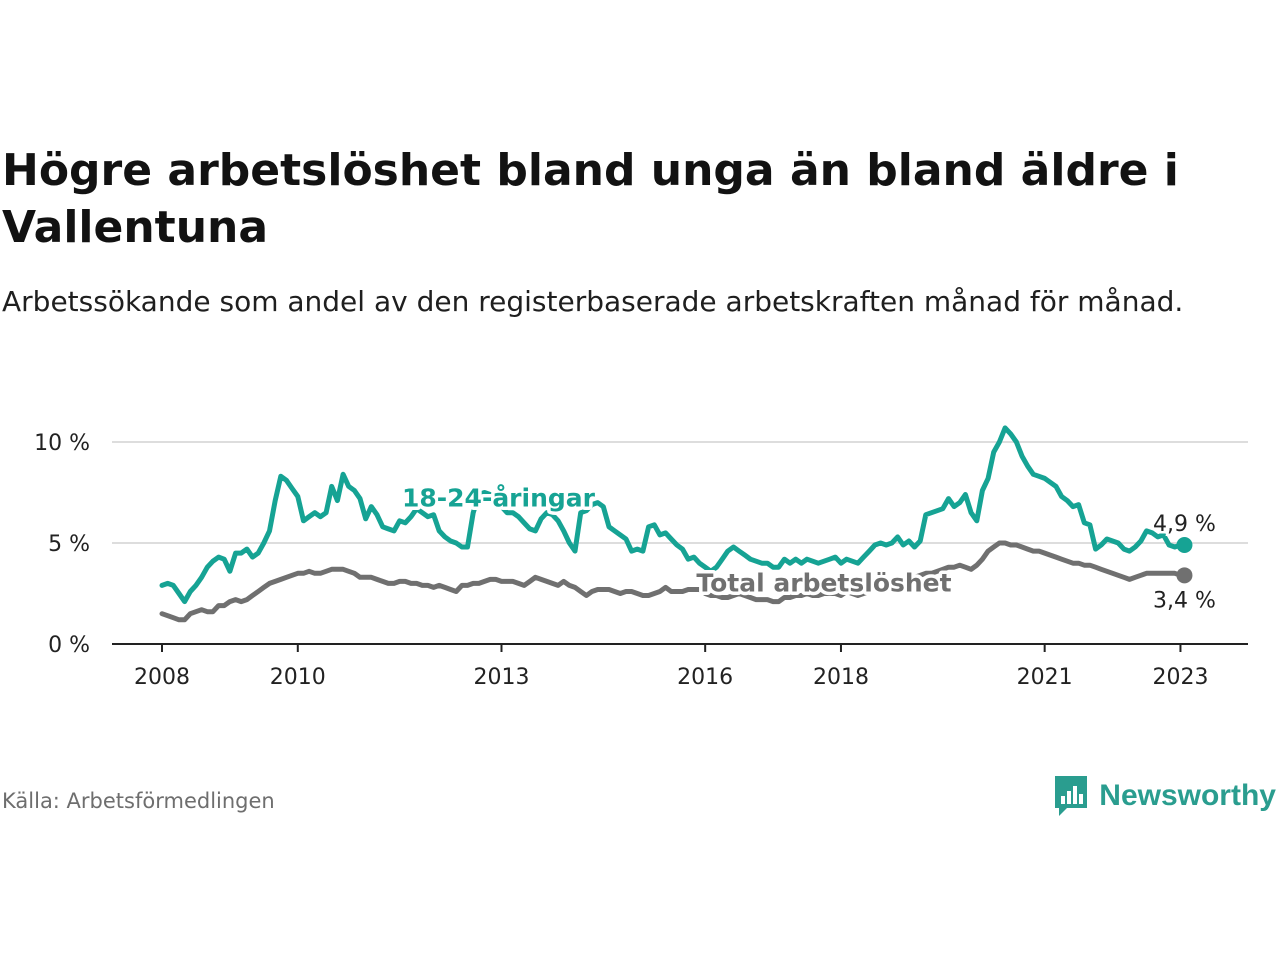  What do you see at coordinates (1184, 600) in the screenshot?
I see `end-label-total: 3,4 %` at bounding box center [1184, 600].